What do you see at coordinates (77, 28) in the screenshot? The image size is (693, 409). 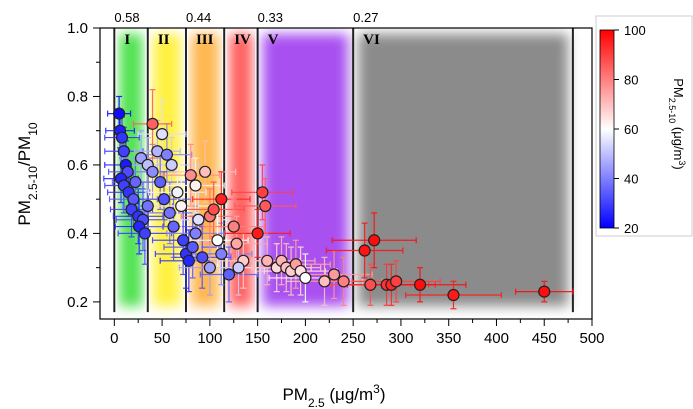 I see `y-tick-label: 1.0` at bounding box center [77, 28].